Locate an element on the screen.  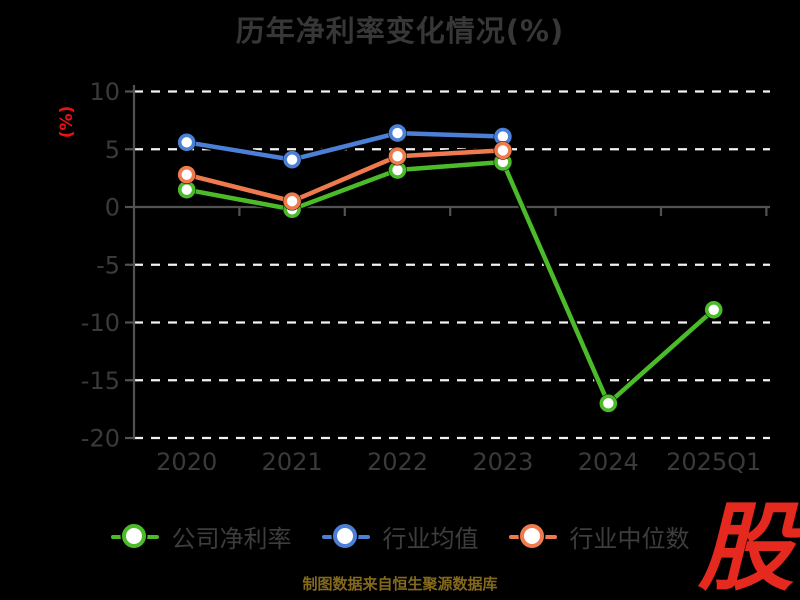
y-tick-label-5: 5 is located at coordinates (112, 150).